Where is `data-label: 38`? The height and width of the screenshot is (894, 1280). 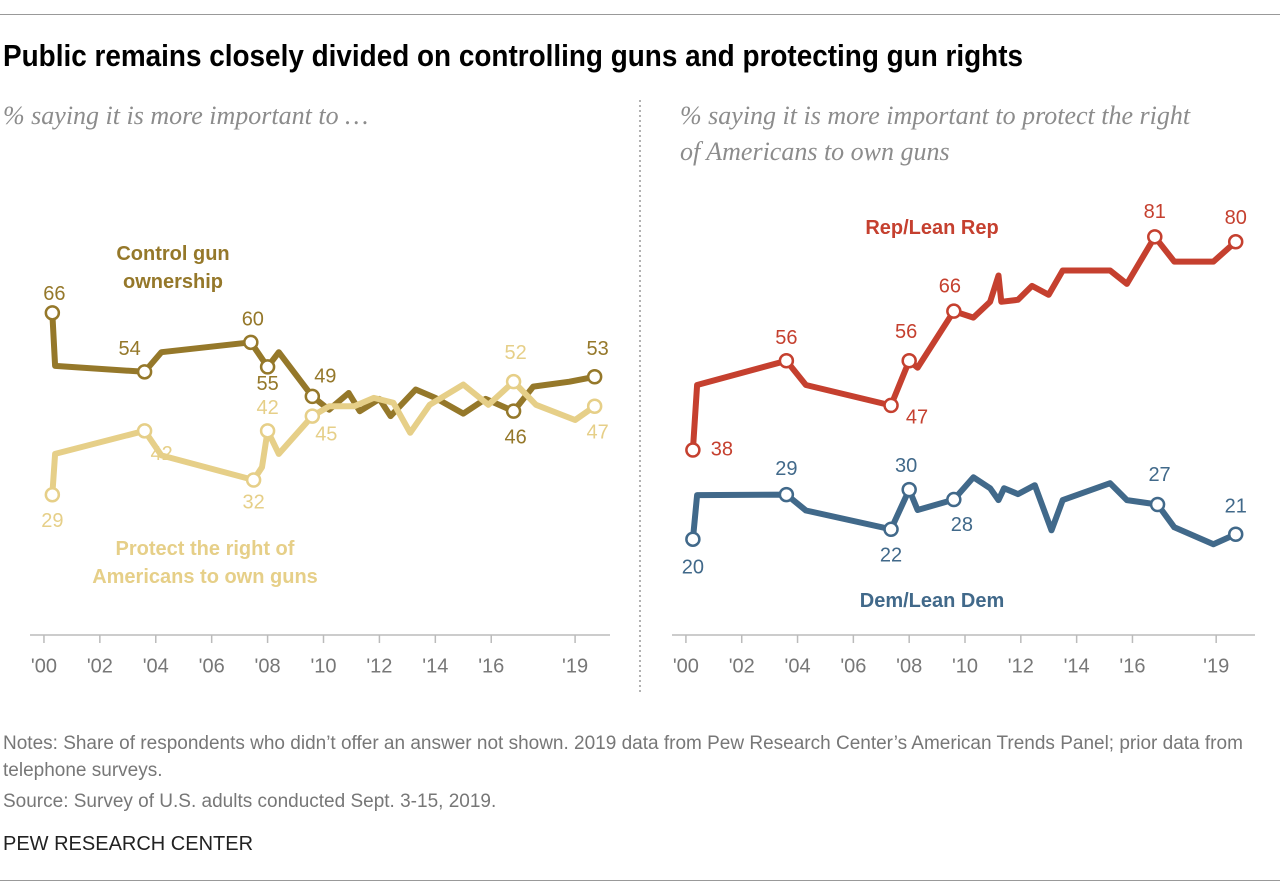 data-label: 38 is located at coordinates (722, 449).